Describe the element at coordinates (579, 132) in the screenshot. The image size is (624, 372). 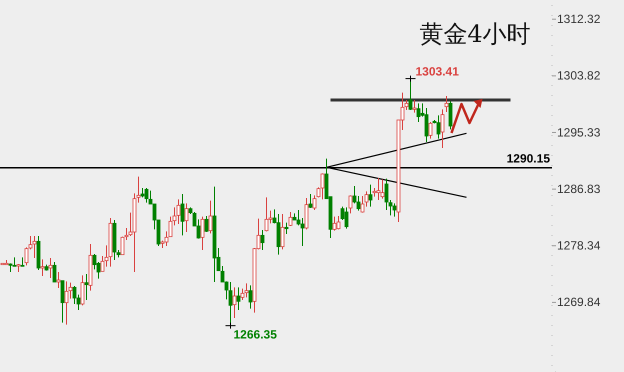
I see `y-tick-label: 1295.33` at that location.